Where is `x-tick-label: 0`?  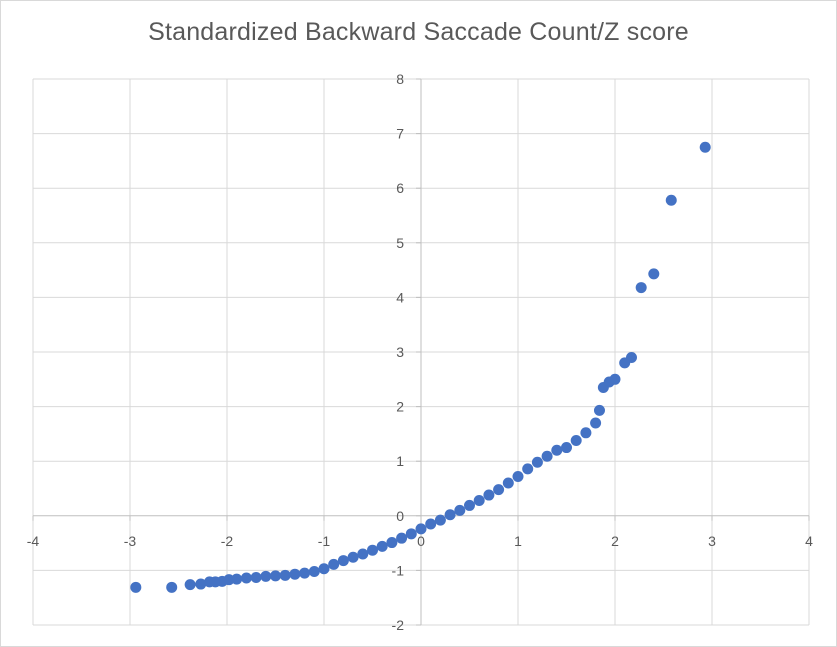 x-tick-label: 0 is located at coordinates (421, 541).